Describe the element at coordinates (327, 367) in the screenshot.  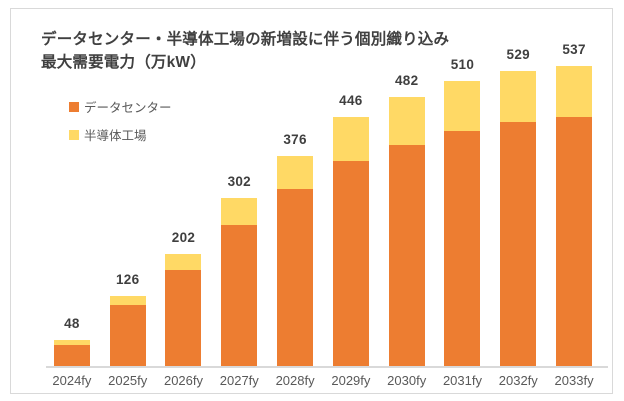
I see `x-axis-line` at that location.